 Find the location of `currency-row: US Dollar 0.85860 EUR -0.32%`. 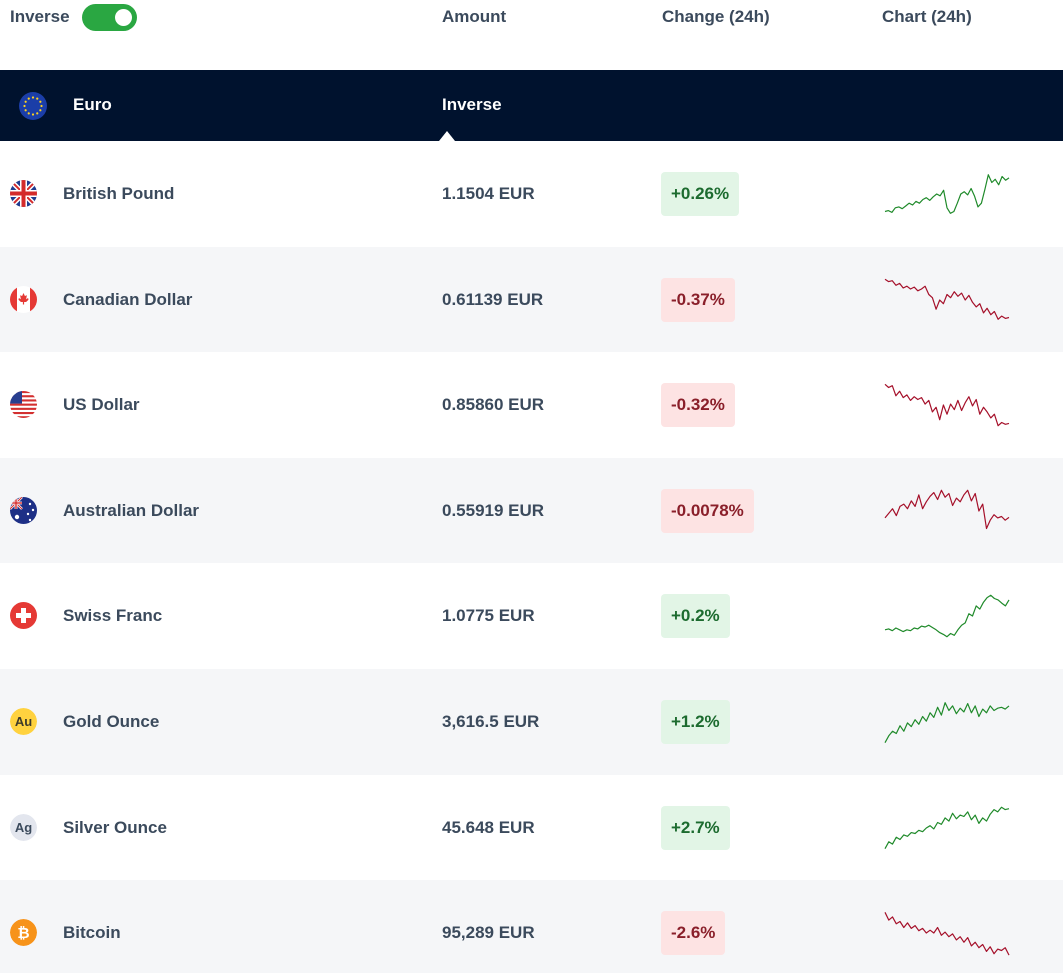

currency-row: US Dollar 0.85860 EUR -0.32% is located at coordinates (531, 405).